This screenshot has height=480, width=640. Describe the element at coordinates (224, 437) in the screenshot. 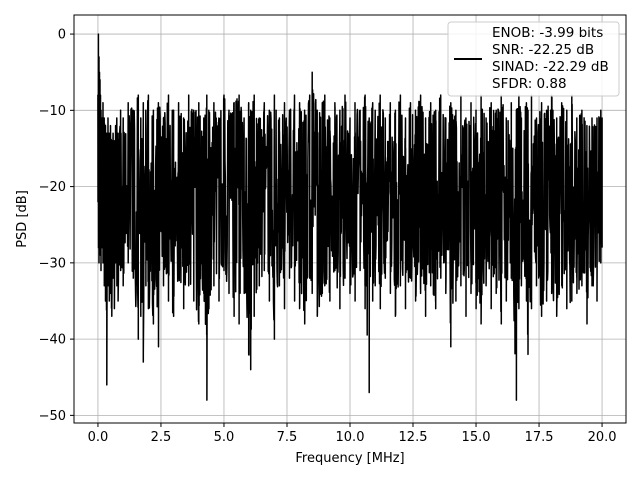

I see `x-tick-label: 5.0` at that location.